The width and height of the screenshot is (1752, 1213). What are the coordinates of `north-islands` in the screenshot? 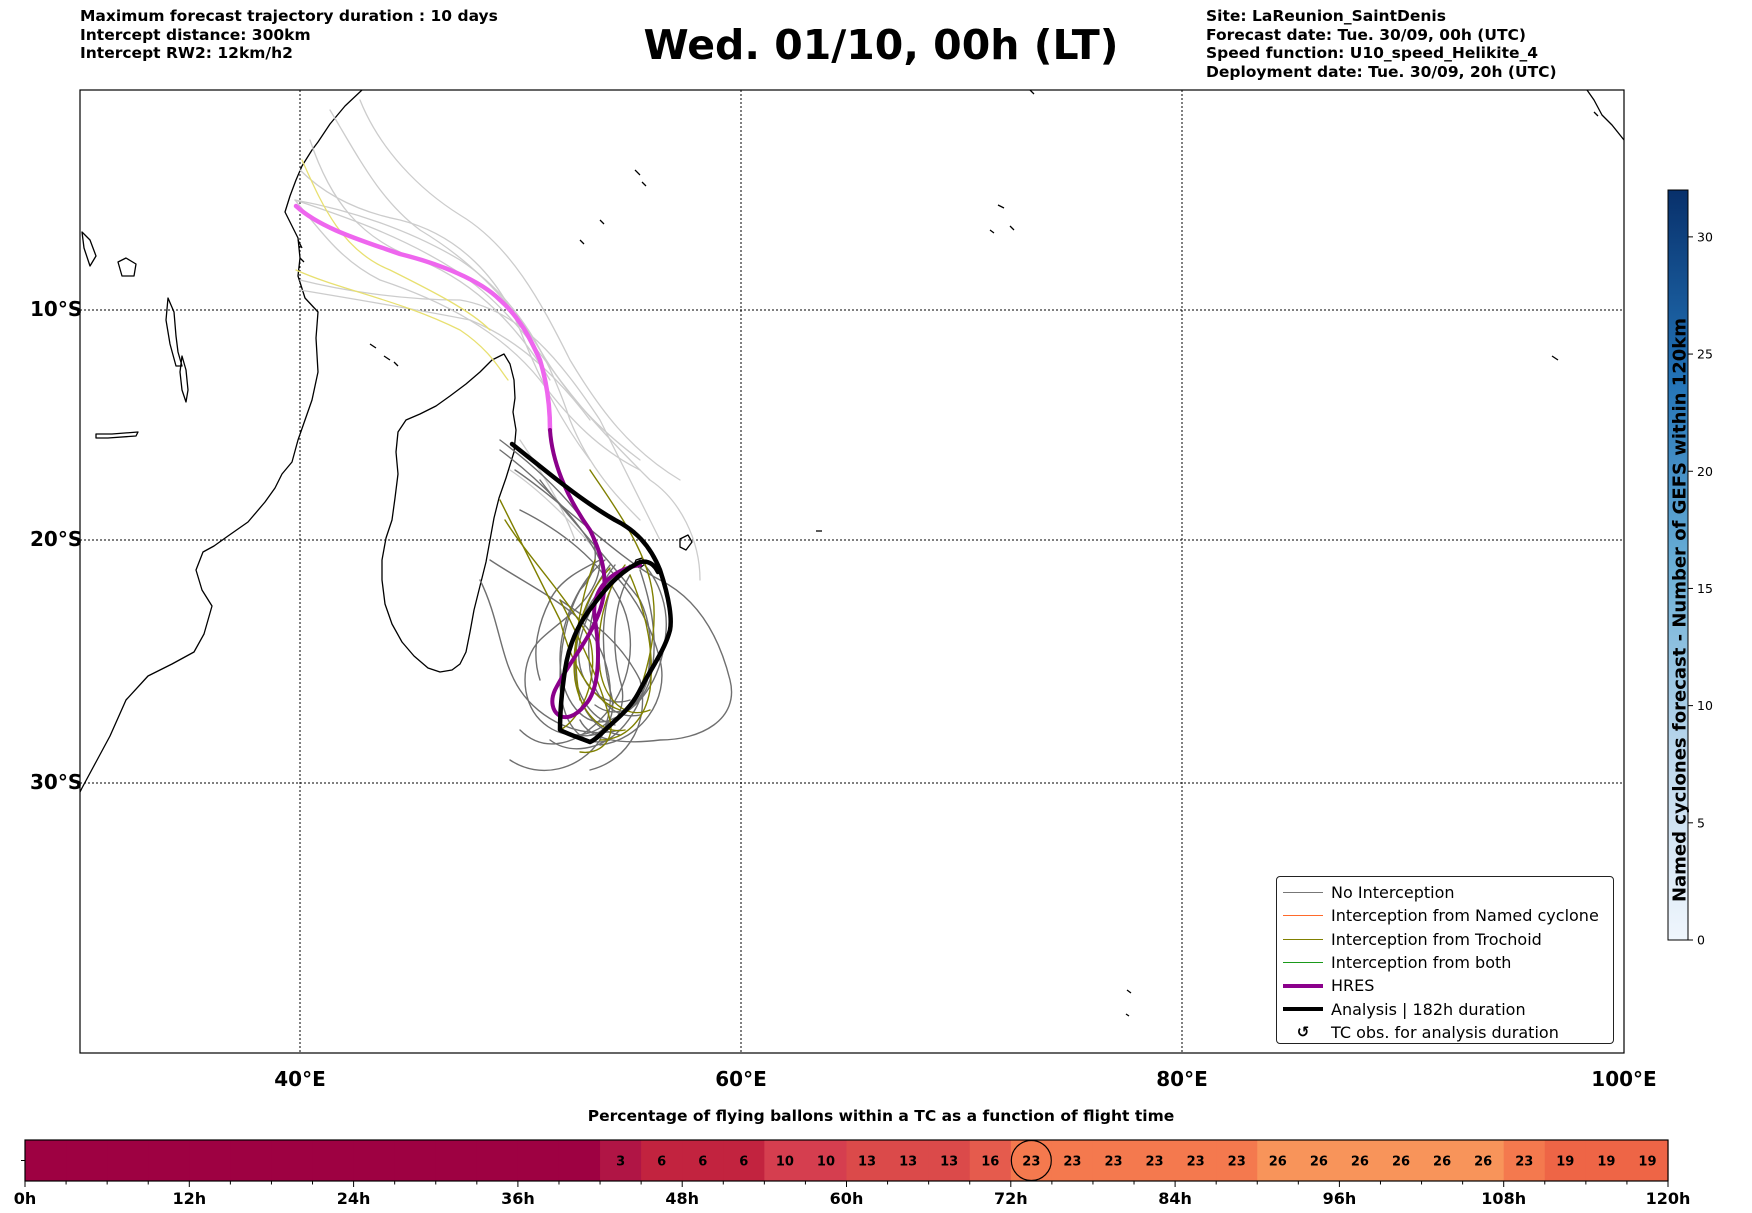 It's located at (1326, 115).